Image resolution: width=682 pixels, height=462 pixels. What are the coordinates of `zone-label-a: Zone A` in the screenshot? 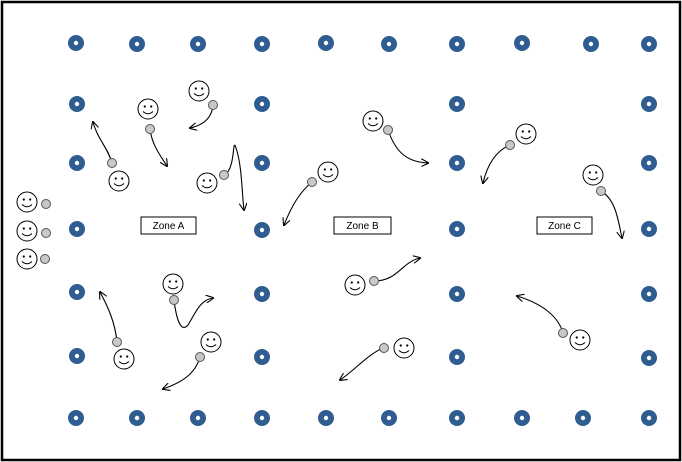 It's located at (168, 225).